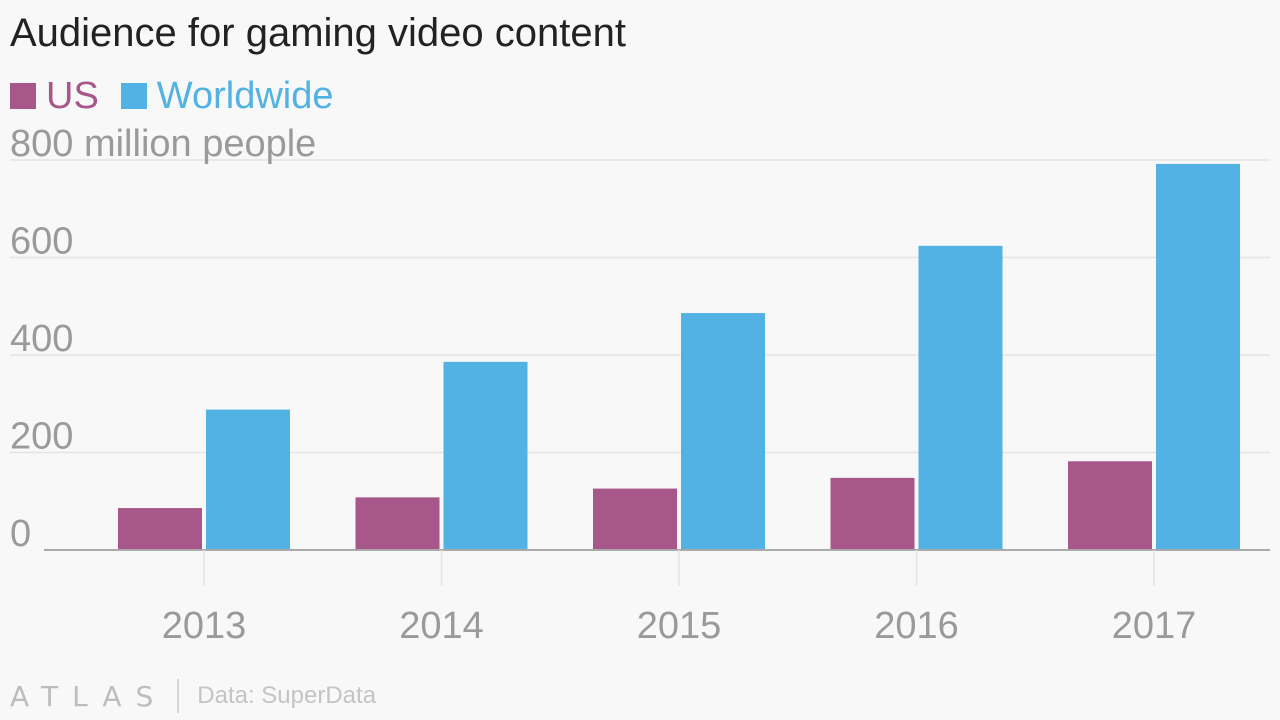 The image size is (1280, 720). I want to click on y-tick-label: 600, so click(41, 242).